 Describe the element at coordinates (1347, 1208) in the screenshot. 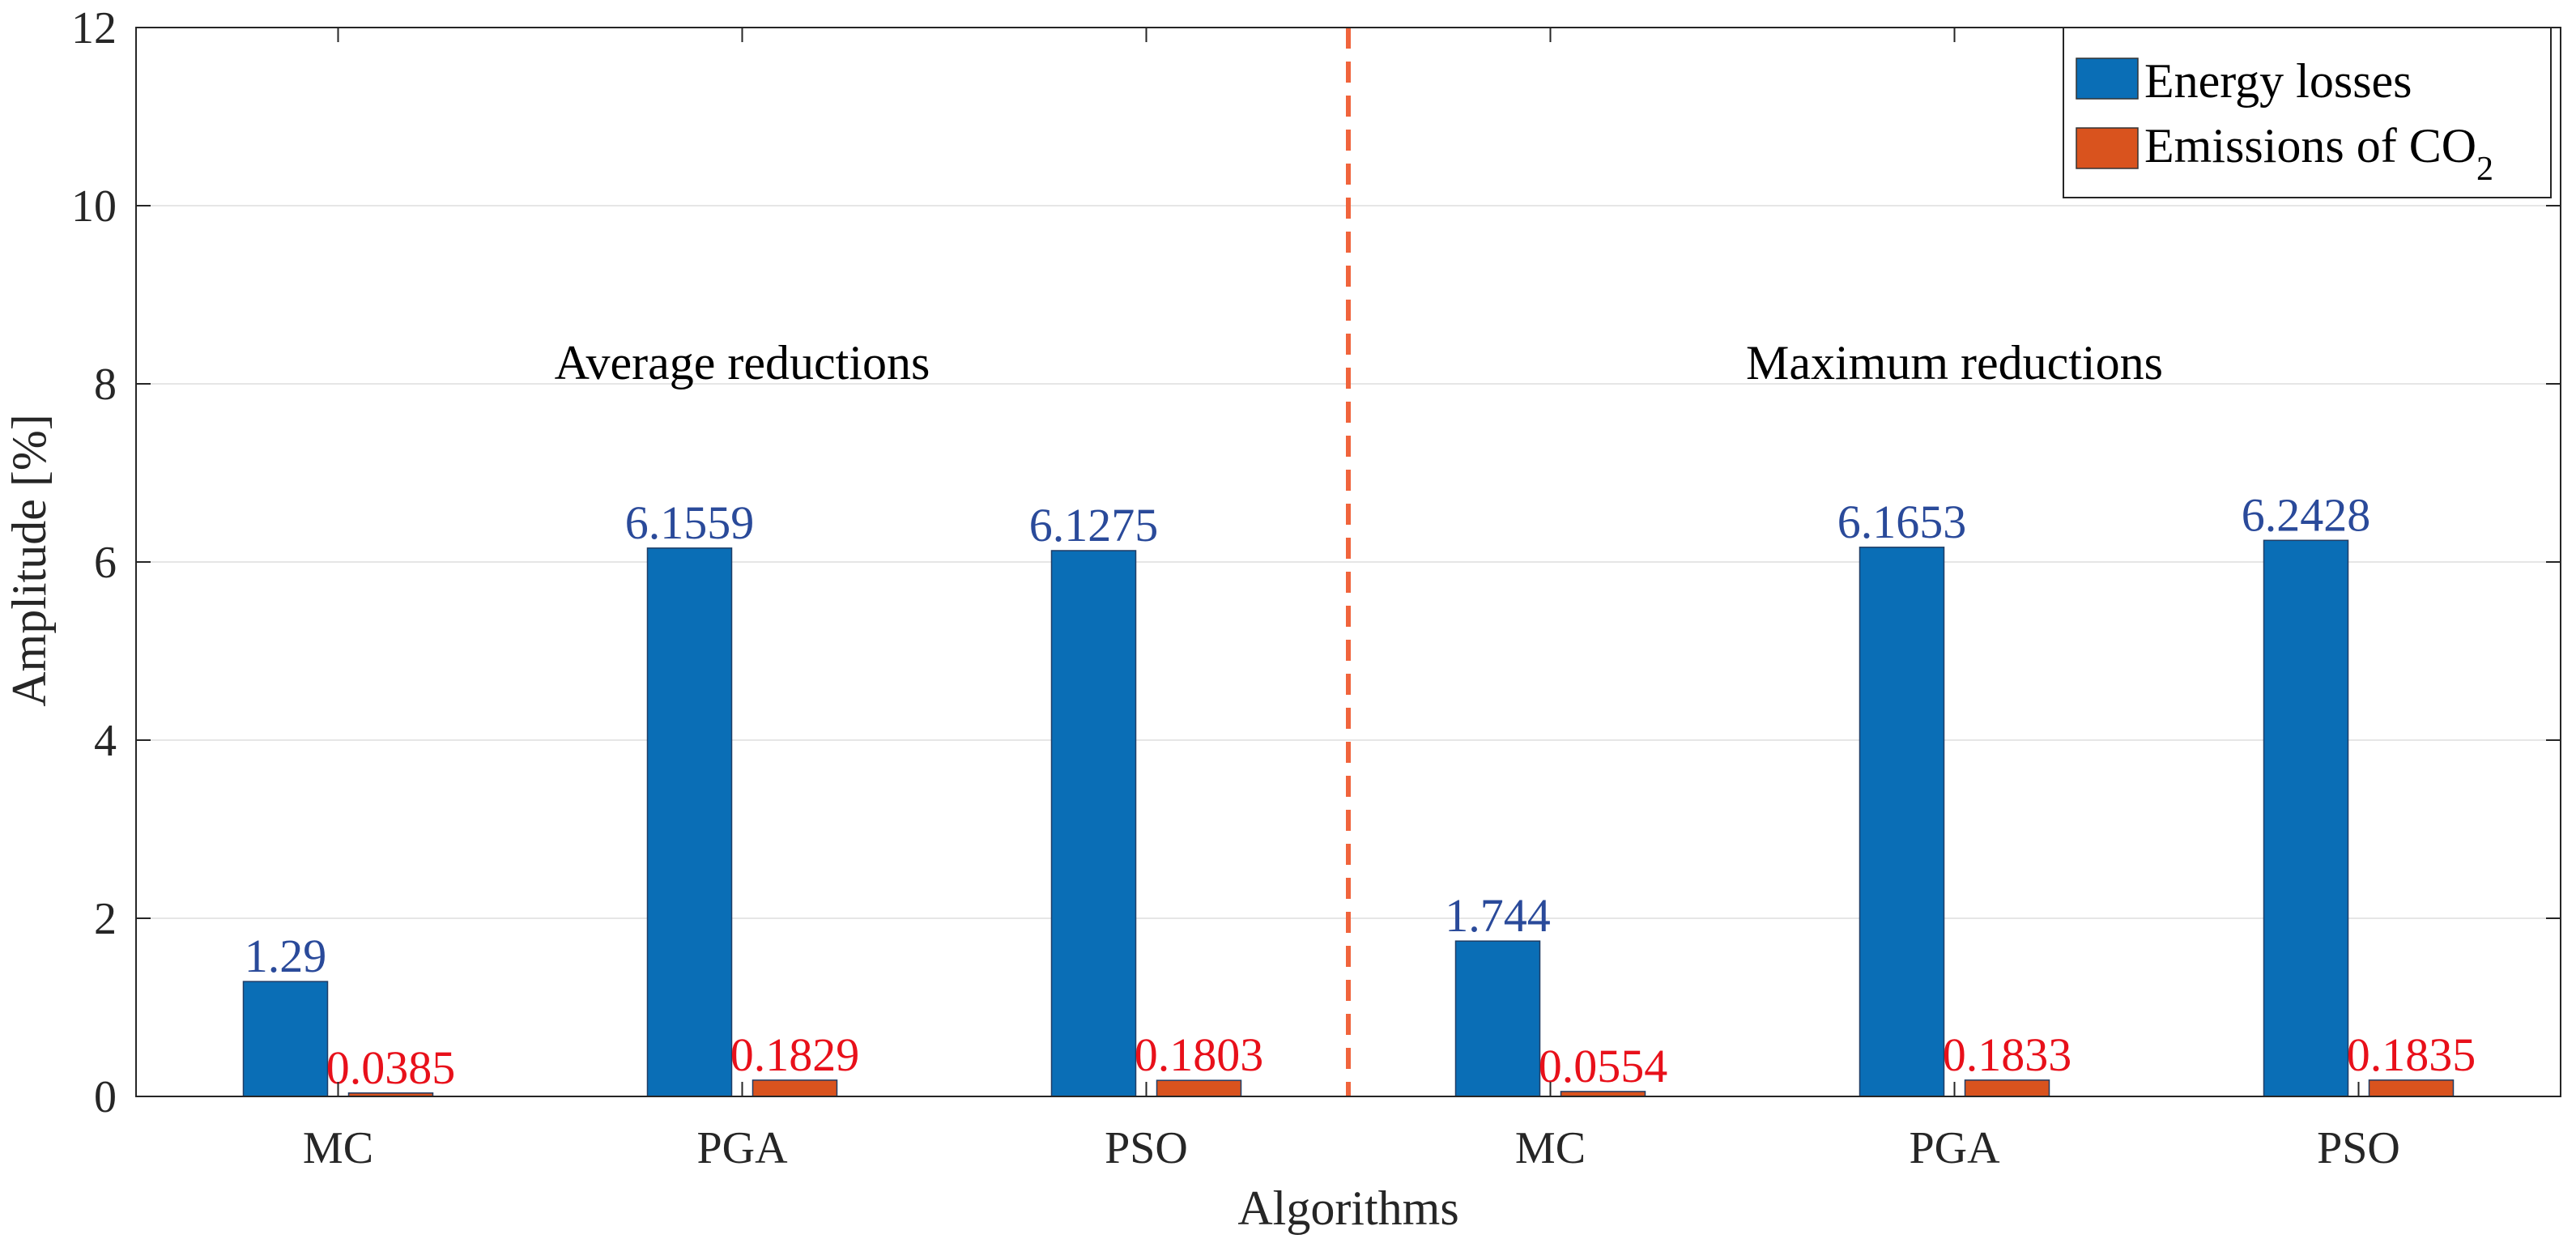

I see `x-axis-title: Algorithms` at that location.